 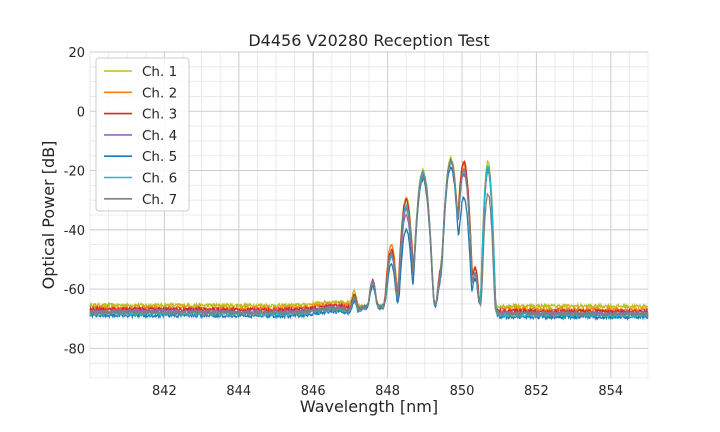 I want to click on y-tick-label: -40, so click(x=74, y=231).